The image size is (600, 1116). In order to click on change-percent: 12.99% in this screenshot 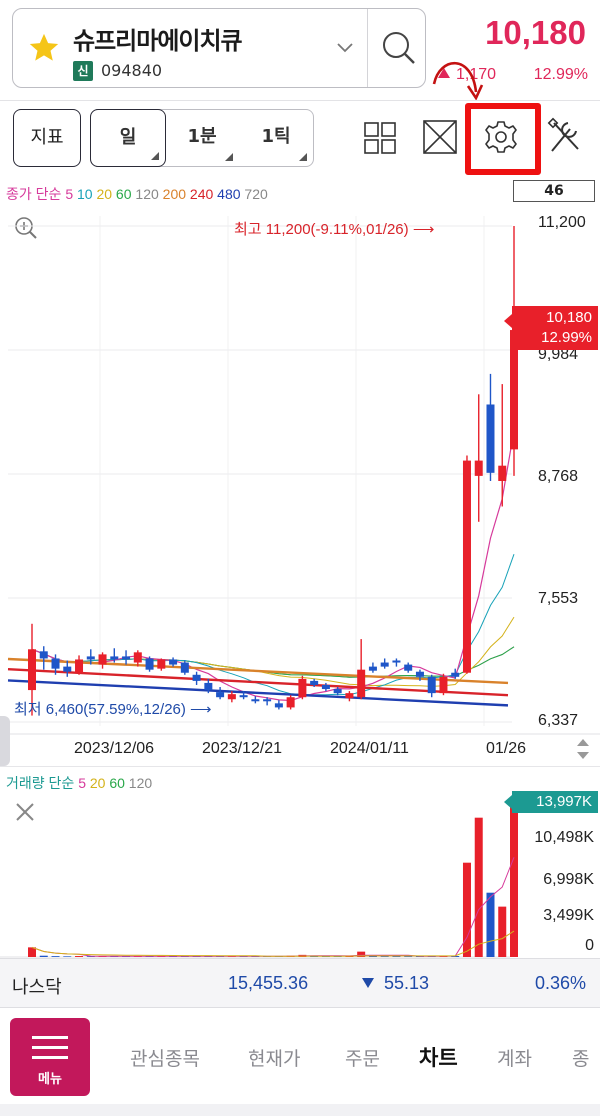, I will do `click(560, 74)`.